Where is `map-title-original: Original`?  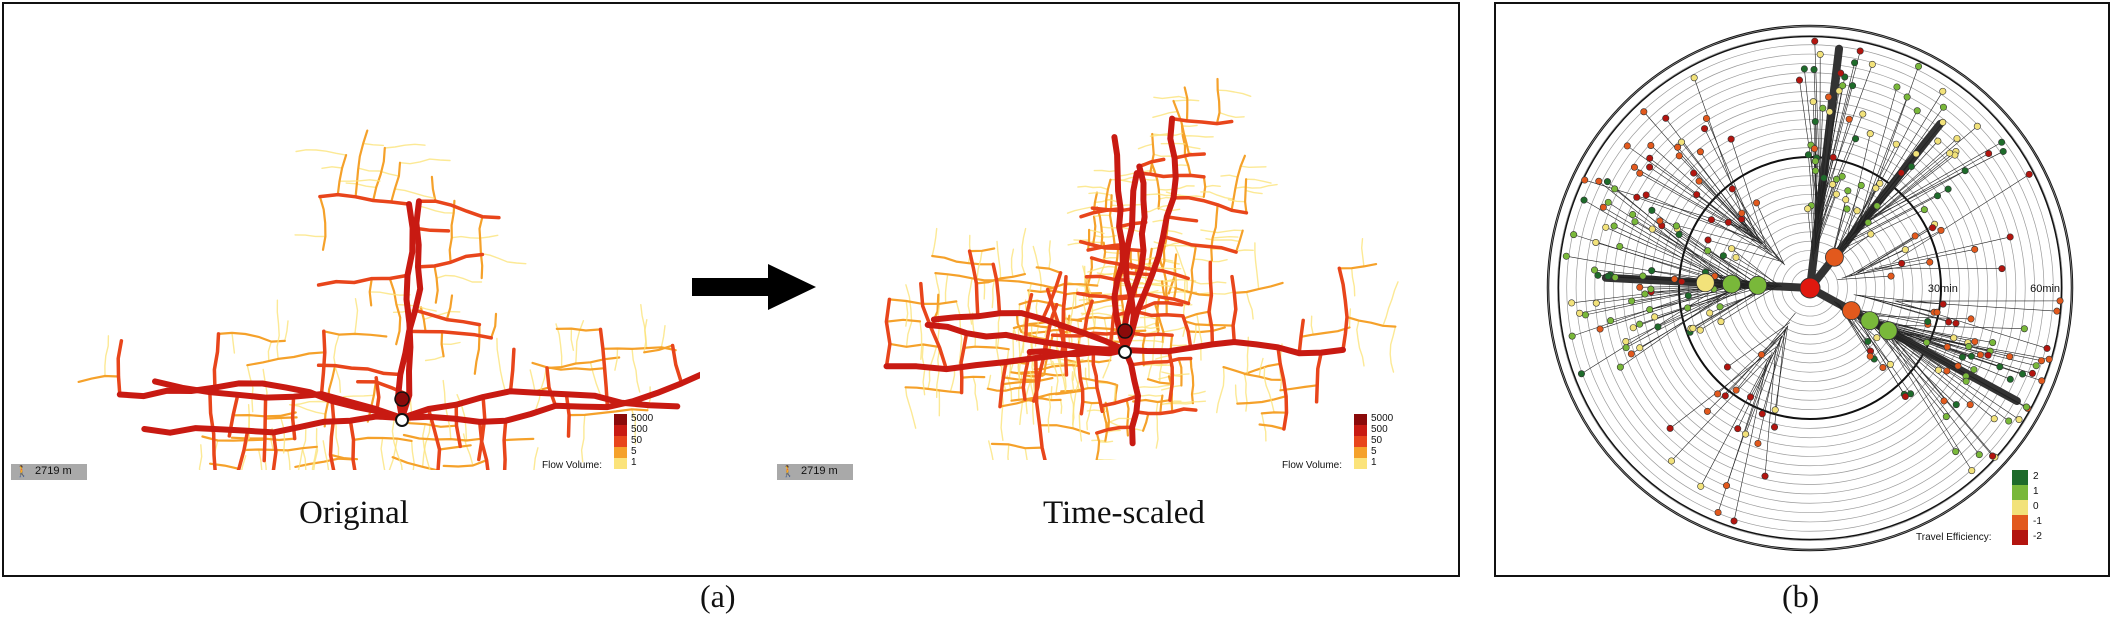 map-title-original: Original is located at coordinates (354, 513).